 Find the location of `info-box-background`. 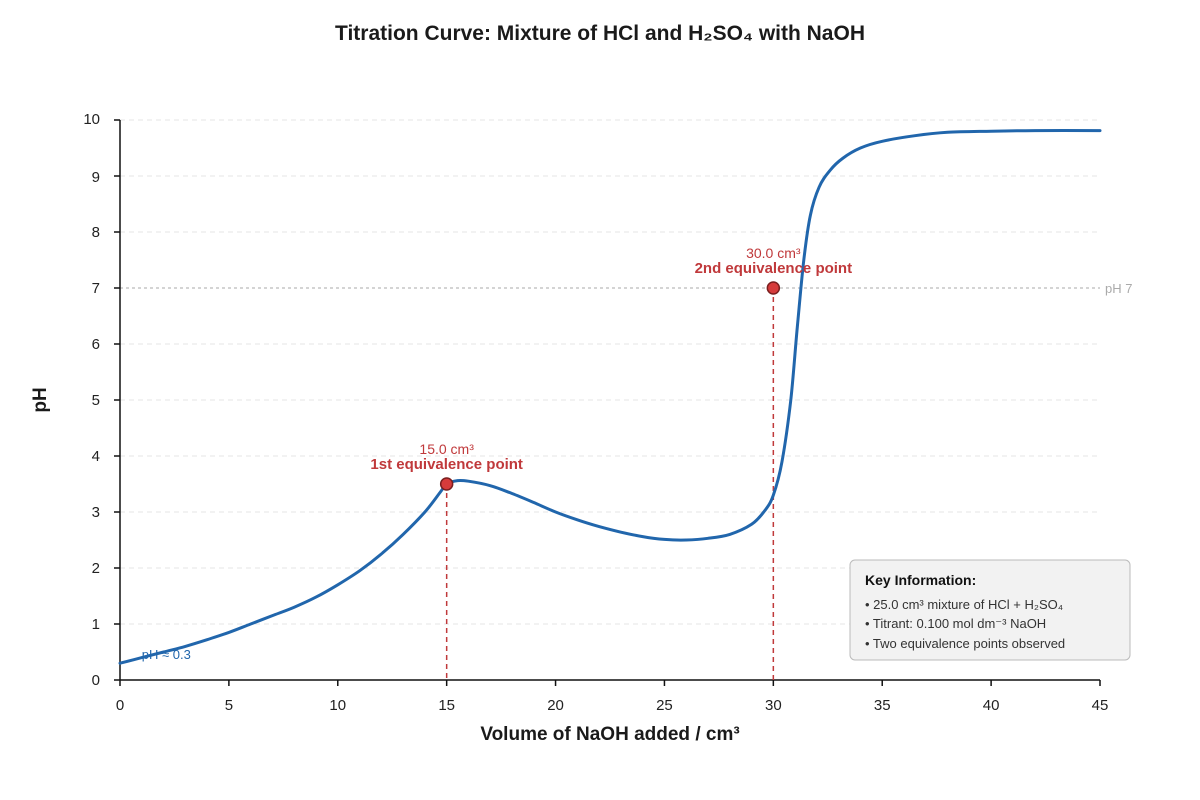

info-box-background is located at coordinates (990, 610).